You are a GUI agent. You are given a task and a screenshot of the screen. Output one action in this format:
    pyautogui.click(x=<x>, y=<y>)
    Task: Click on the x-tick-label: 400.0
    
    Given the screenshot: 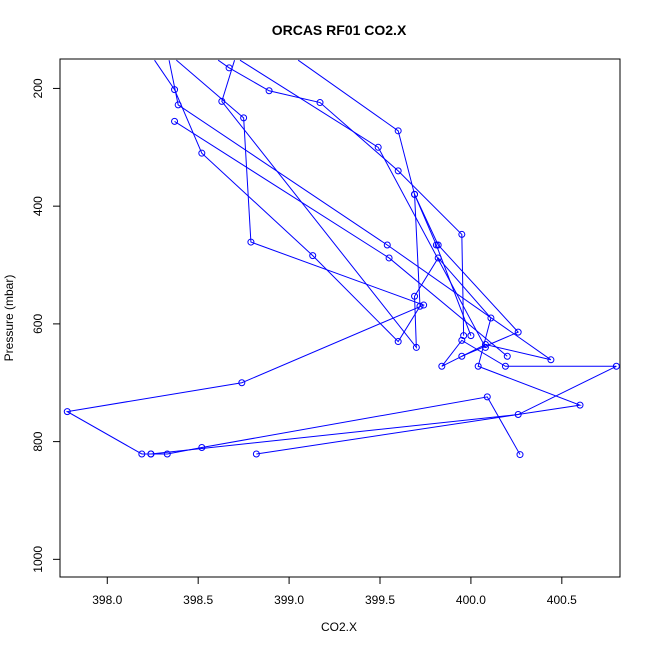 What is the action you would take?
    pyautogui.click(x=471, y=600)
    